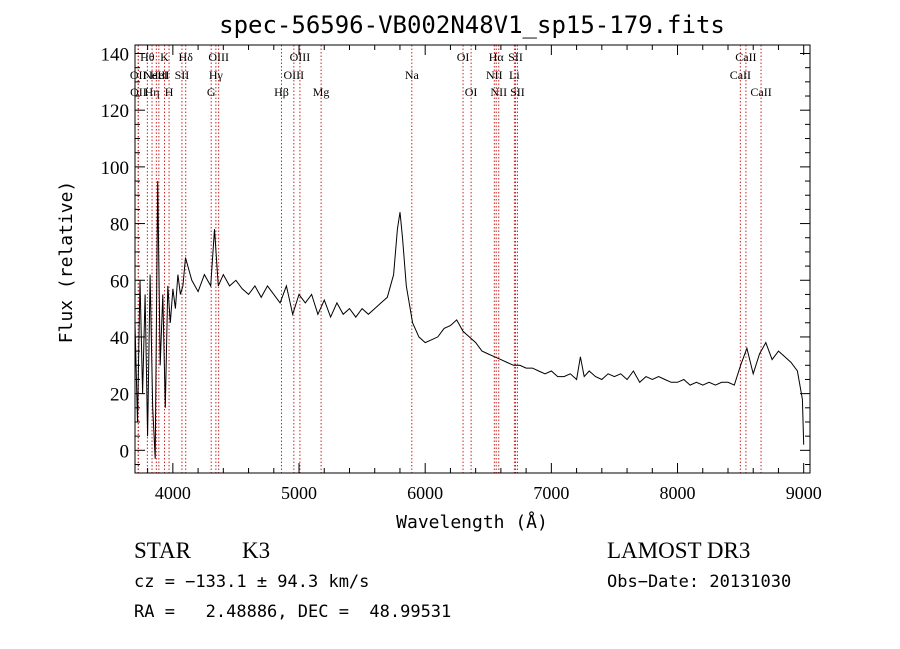  What do you see at coordinates (252, 582) in the screenshot?
I see `redshift-velocity: cz = −133.1 ± 94.3 km/s` at bounding box center [252, 582].